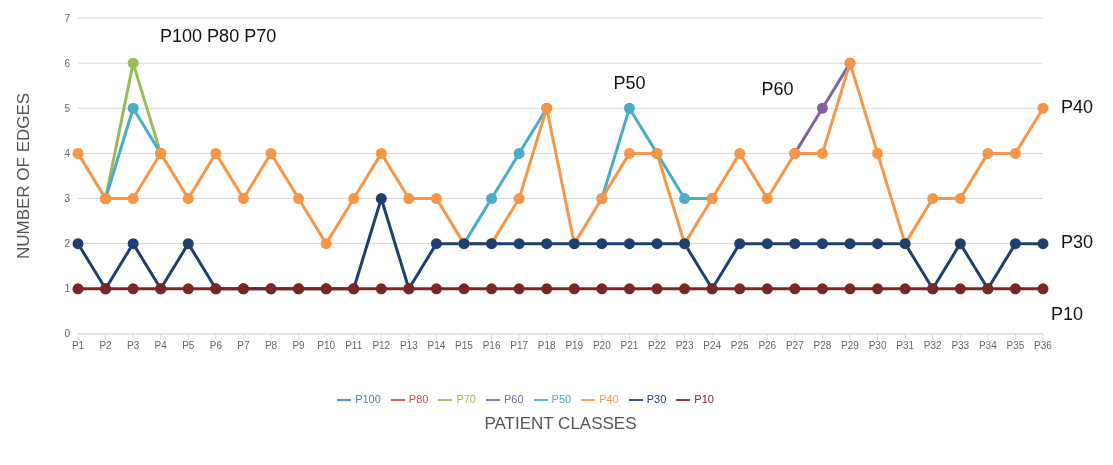  I want to click on y-tick-label: 4, so click(67, 153).